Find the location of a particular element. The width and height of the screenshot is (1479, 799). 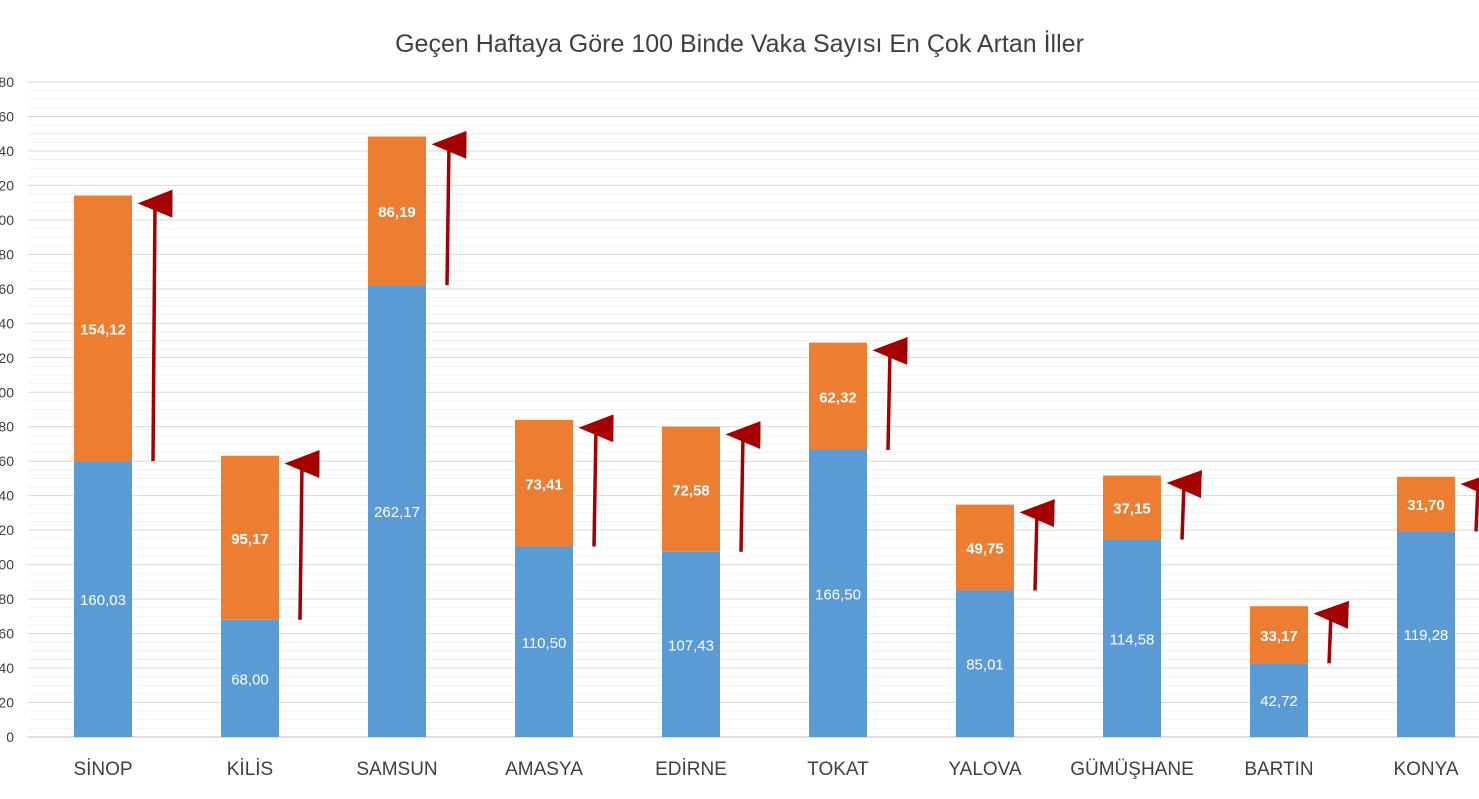

data-label: 85,01 is located at coordinates (985, 665).